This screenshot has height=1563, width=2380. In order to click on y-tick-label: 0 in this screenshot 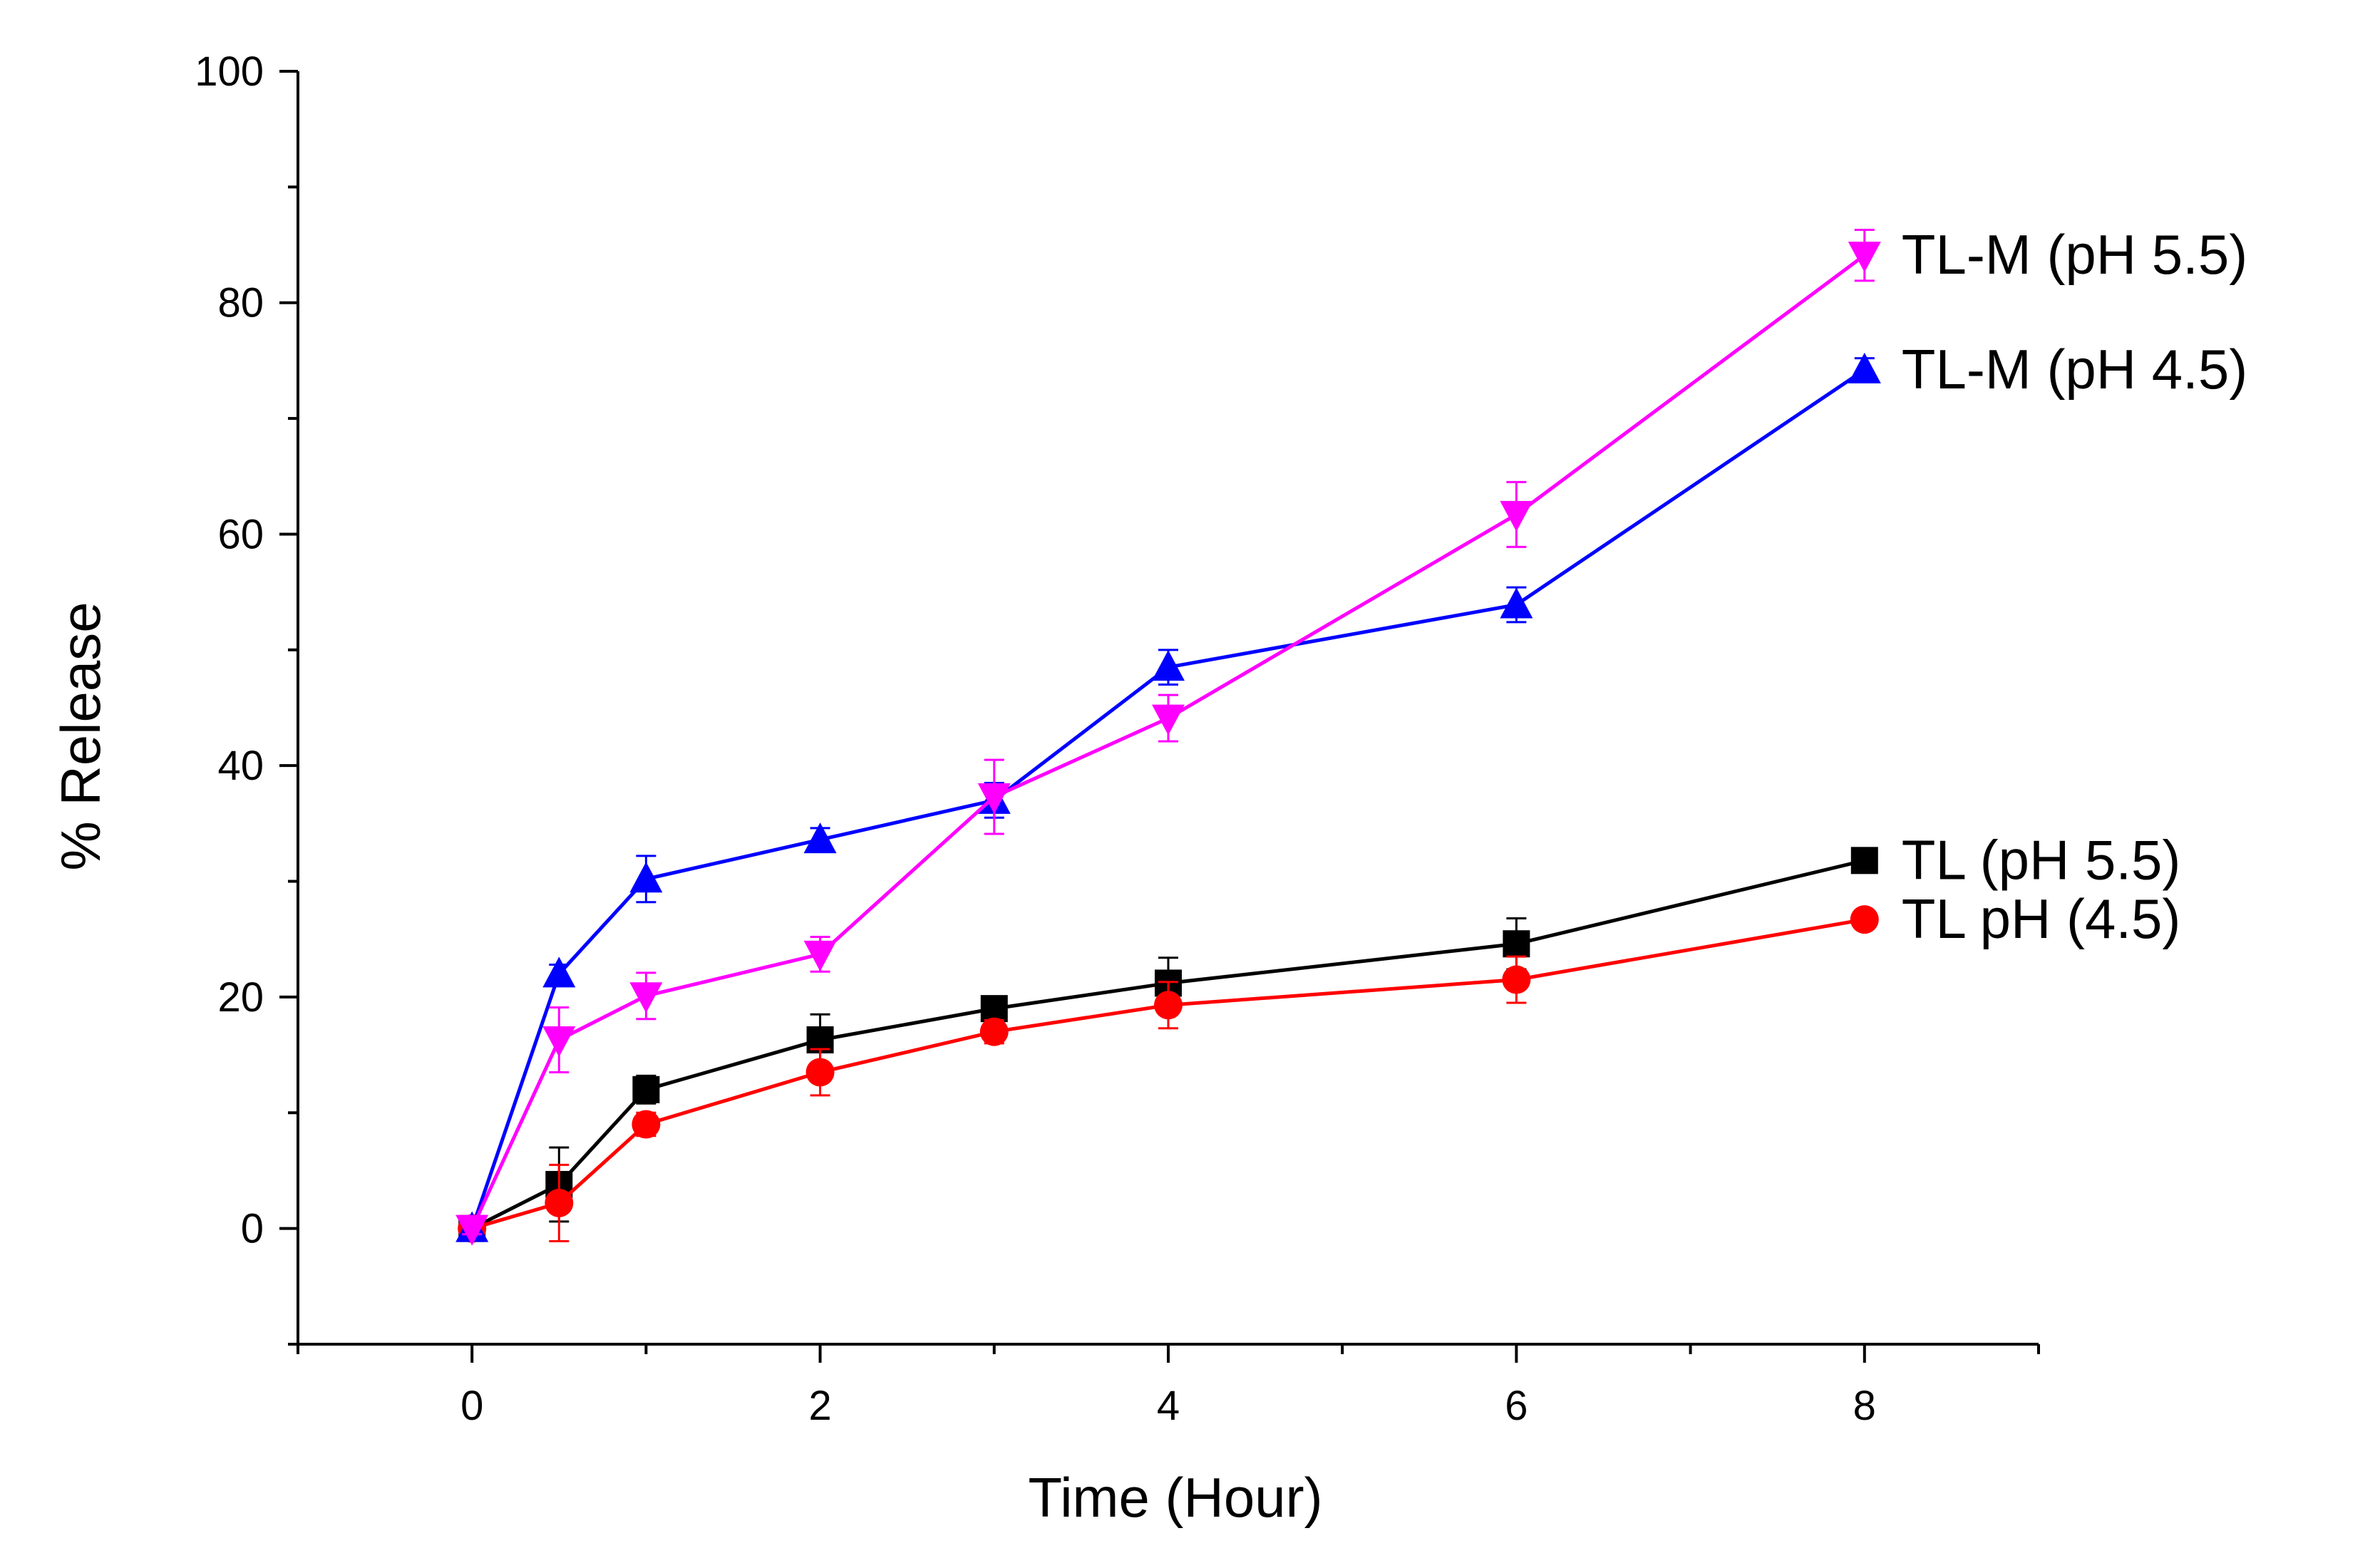, I will do `click(252, 1229)`.